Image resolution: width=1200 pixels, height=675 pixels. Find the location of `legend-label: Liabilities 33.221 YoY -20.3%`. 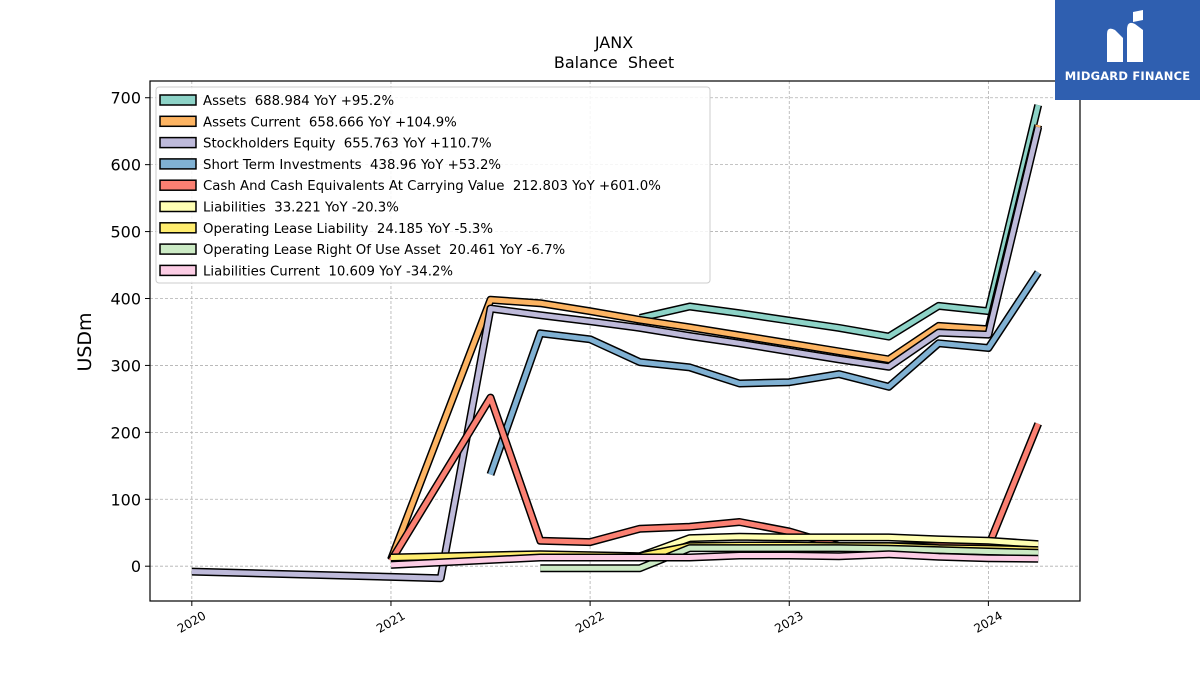

legend-label: Liabilities 33.221 YoY -20.3% is located at coordinates (301, 208).